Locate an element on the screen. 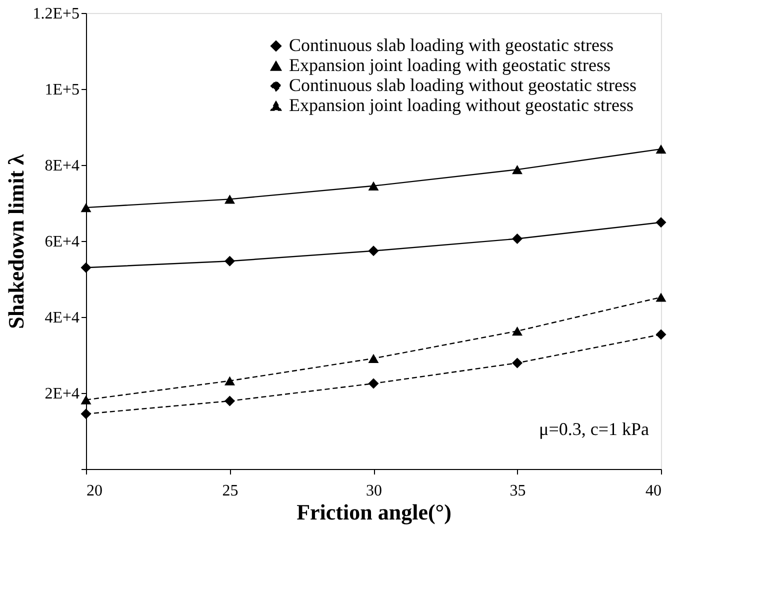  x-axis-title: Friction angle(°) is located at coordinates (374, 512).